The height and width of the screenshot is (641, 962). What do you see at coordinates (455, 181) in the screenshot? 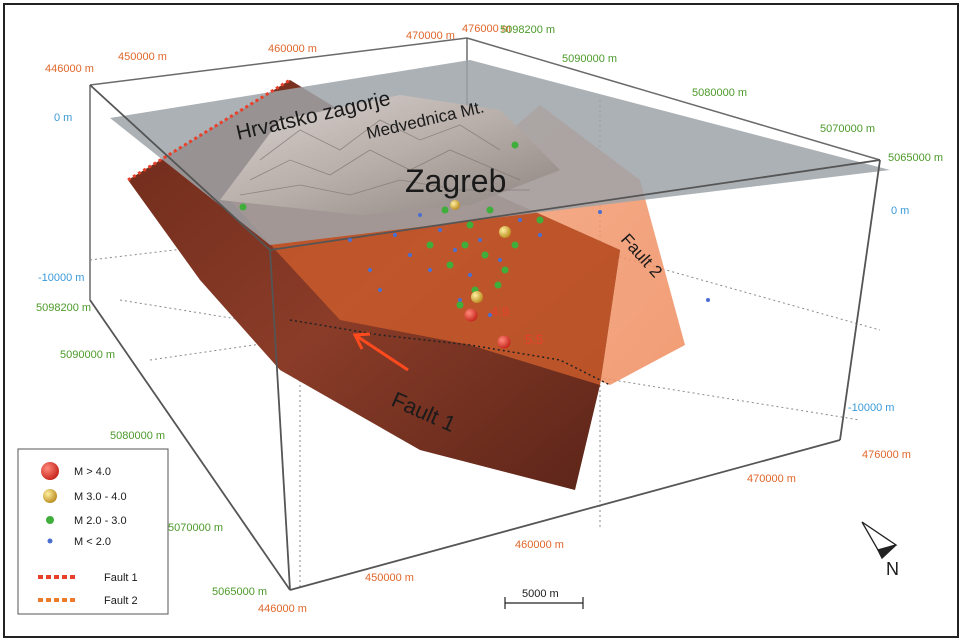
I see `label-zagreb: Zagreb` at bounding box center [455, 181].